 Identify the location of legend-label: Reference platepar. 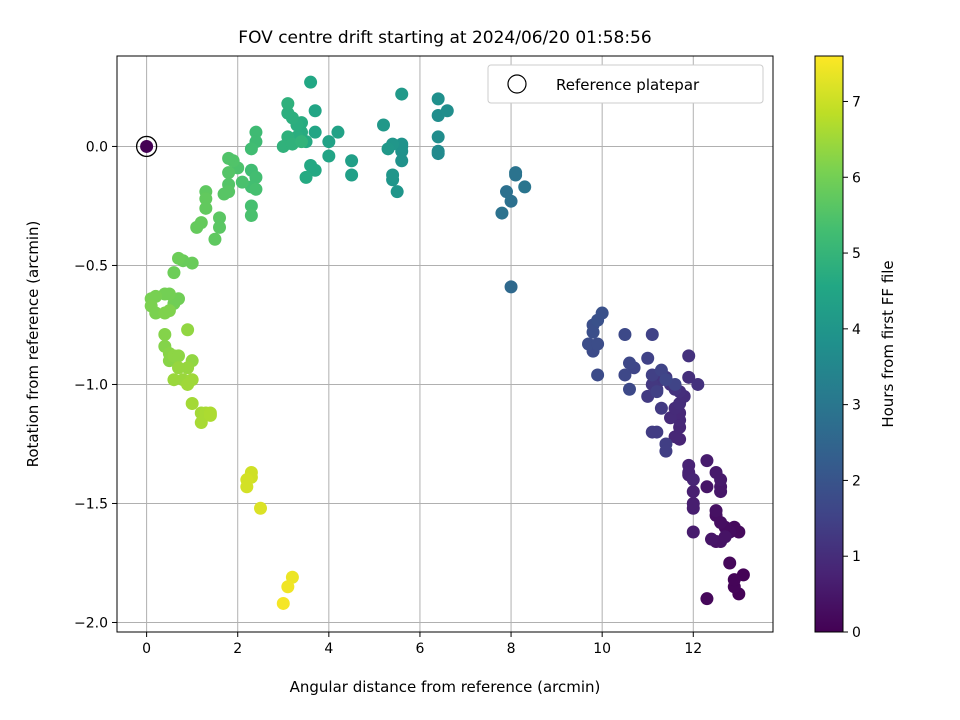
(628, 85).